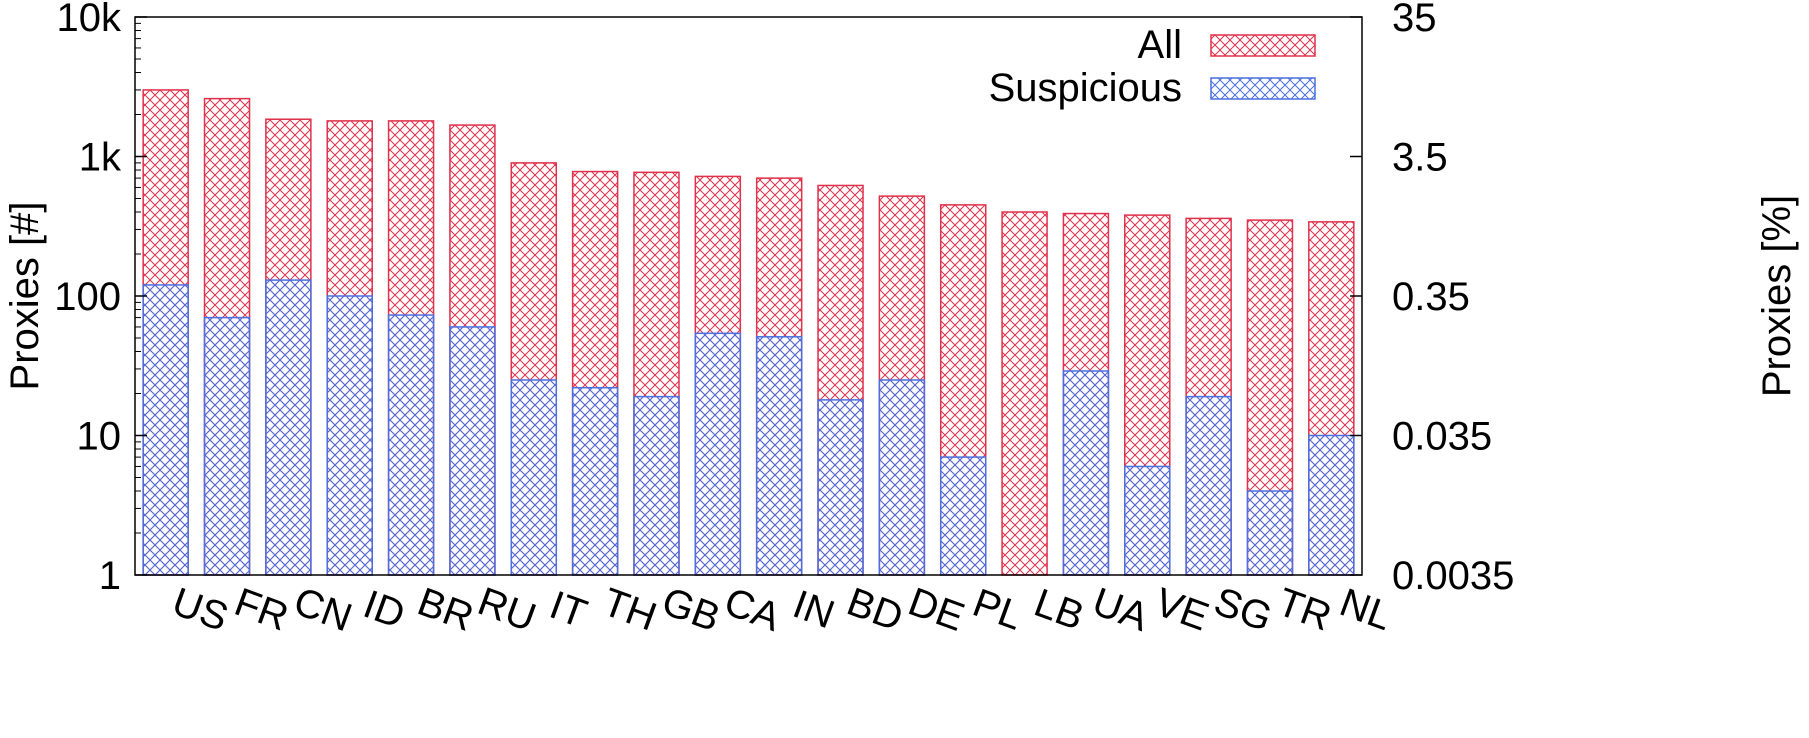  What do you see at coordinates (1453, 576) in the screenshot?
I see `y2-tick-label: 0.0035` at bounding box center [1453, 576].